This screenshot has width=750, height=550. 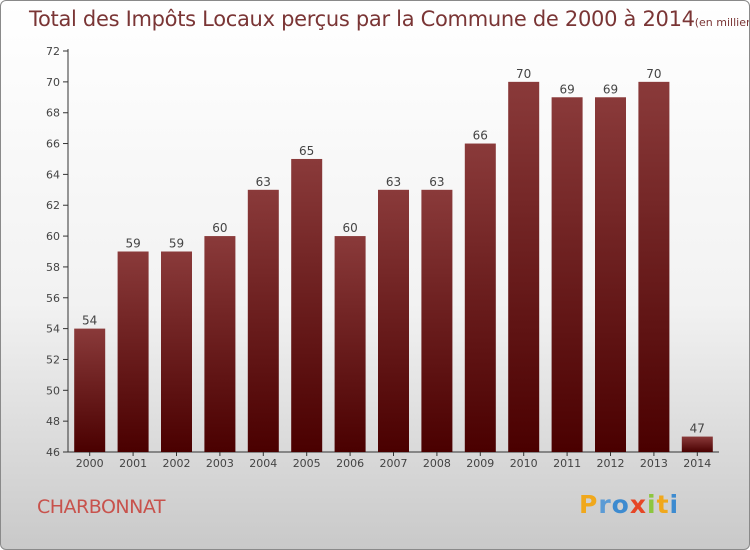 What do you see at coordinates (133, 351) in the screenshot?
I see `bar-2001` at bounding box center [133, 351].